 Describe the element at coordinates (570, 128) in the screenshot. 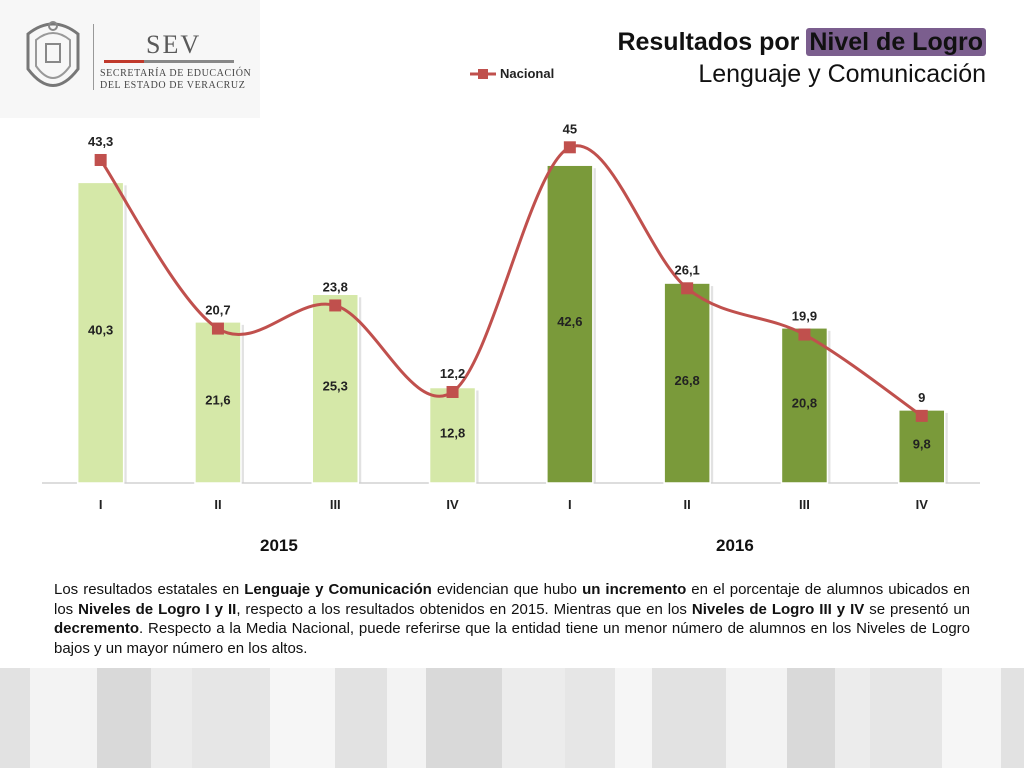

I see `line-value-label: 45` at that location.